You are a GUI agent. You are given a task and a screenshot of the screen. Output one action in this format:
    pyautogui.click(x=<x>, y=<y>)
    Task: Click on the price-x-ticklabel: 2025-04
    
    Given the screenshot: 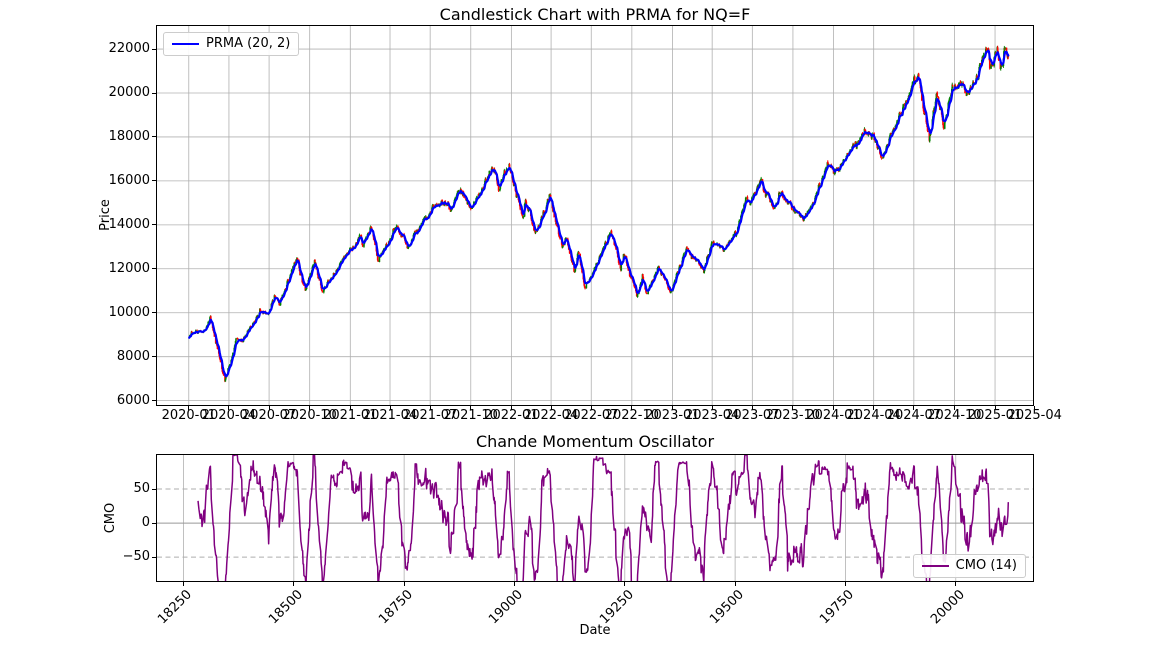 What is the action you would take?
    pyautogui.click(x=1034, y=415)
    